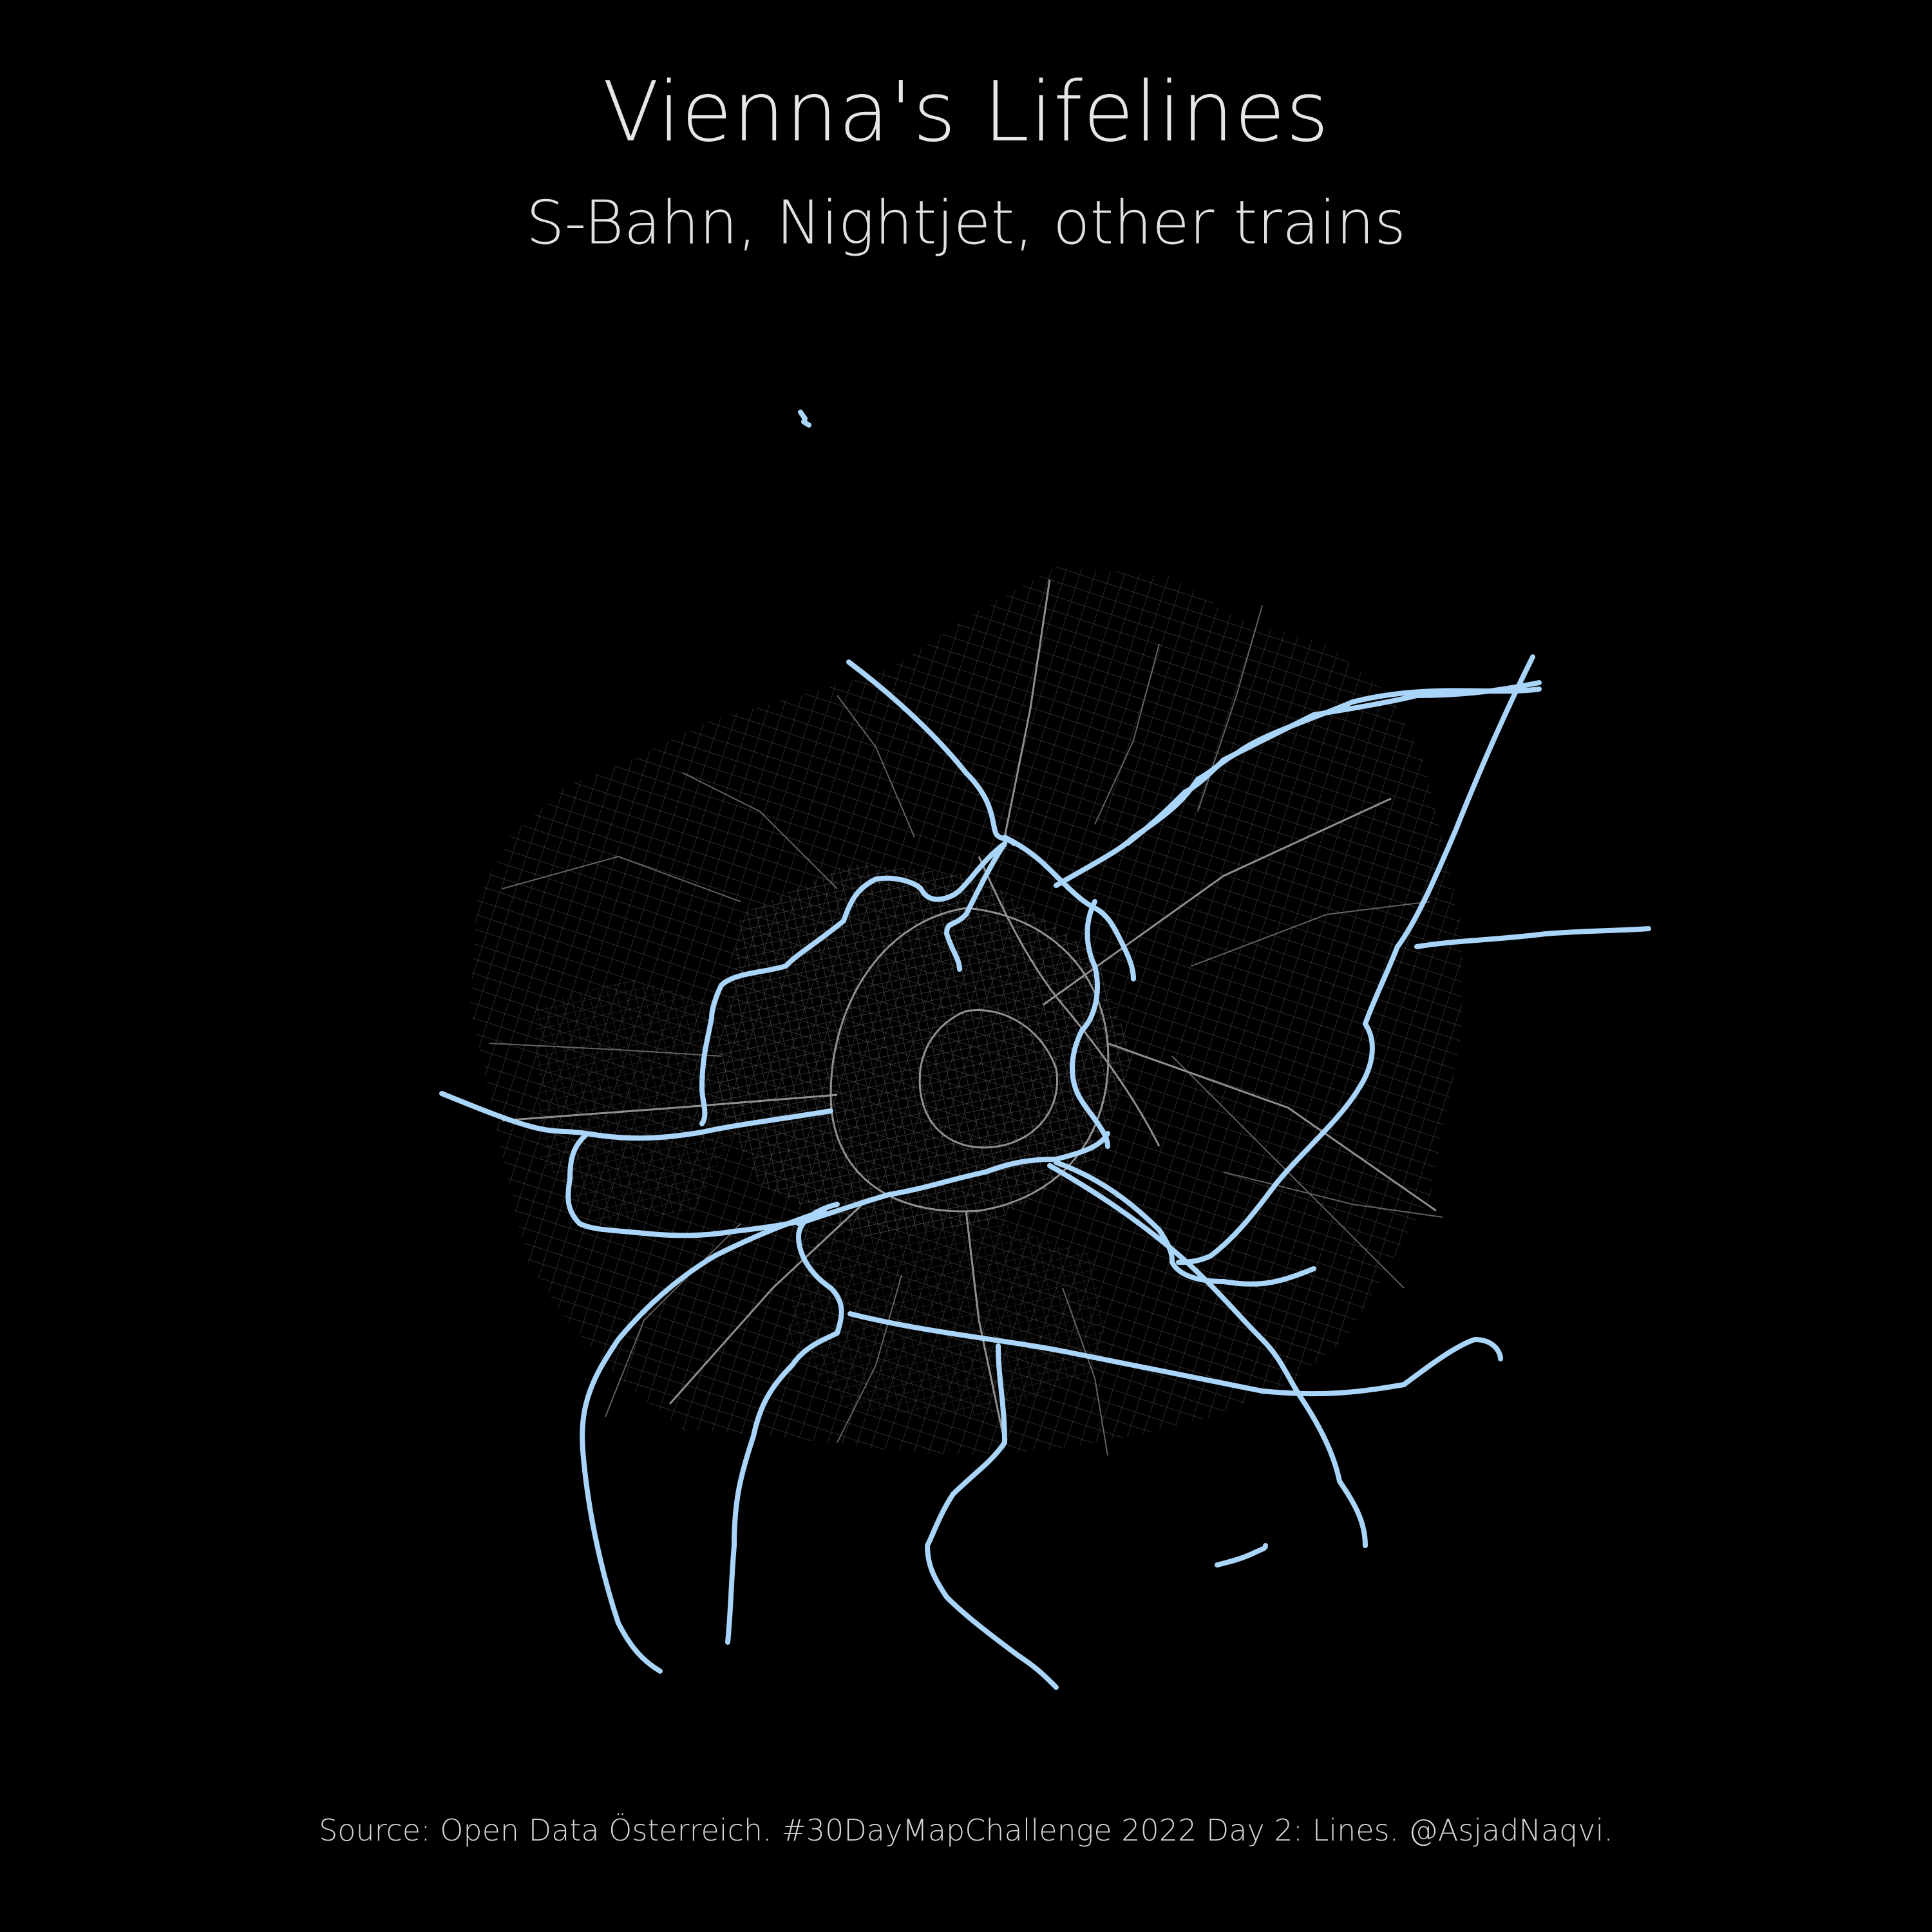 The height and width of the screenshot is (1932, 1932). Describe the element at coordinates (1175, 1354) in the screenshot. I see `rail-line-south-east` at that location.